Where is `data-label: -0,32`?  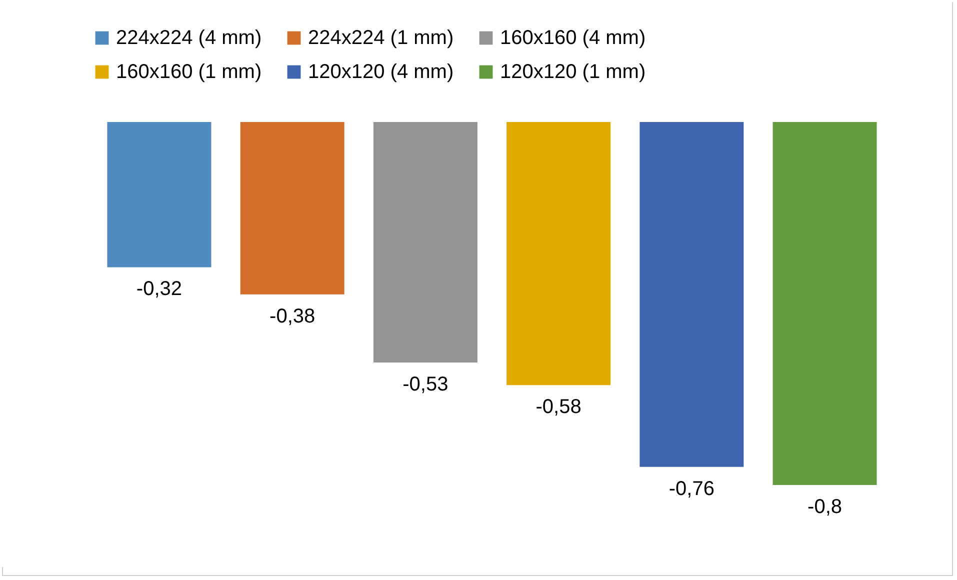
data-label: -0,32 is located at coordinates (159, 289).